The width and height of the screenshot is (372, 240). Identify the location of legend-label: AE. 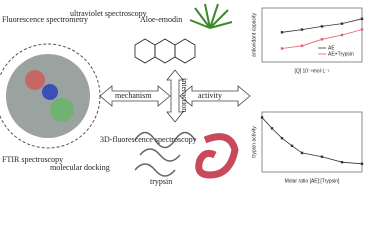
(331, 48).